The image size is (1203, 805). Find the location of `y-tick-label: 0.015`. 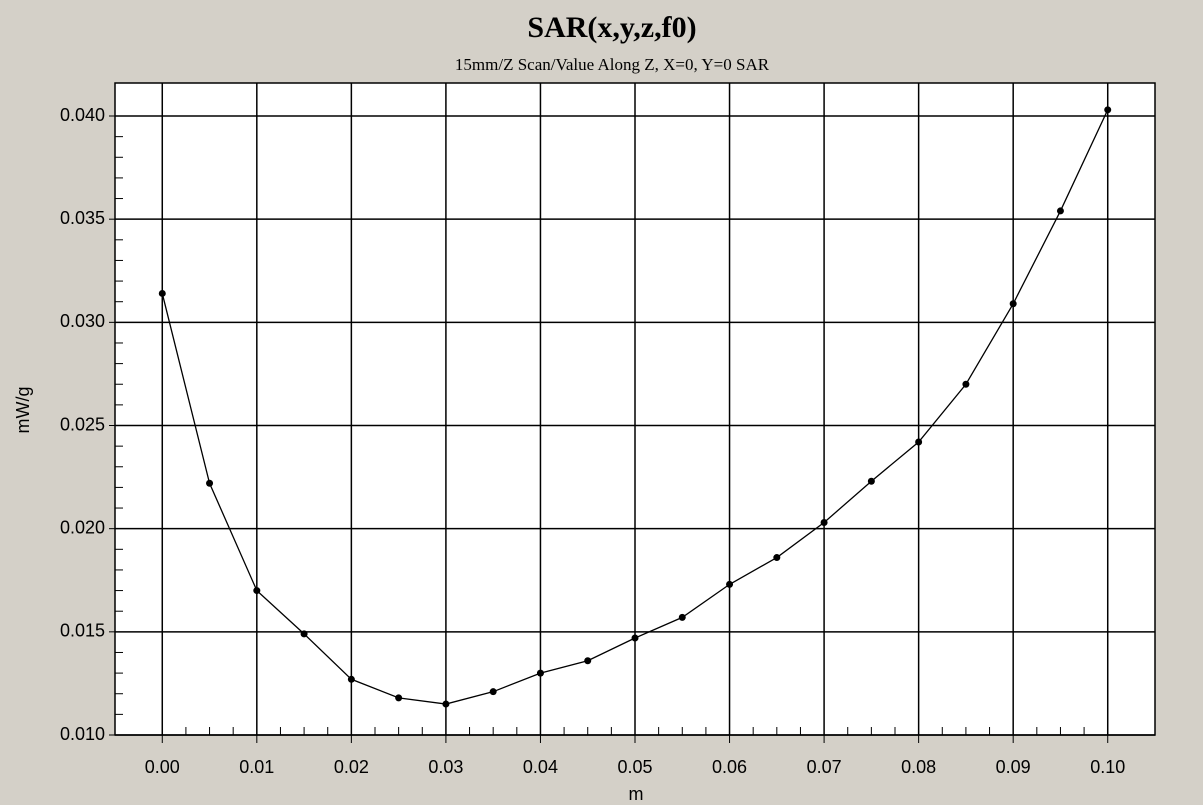

y-tick-label: 0.015 is located at coordinates (82, 631).